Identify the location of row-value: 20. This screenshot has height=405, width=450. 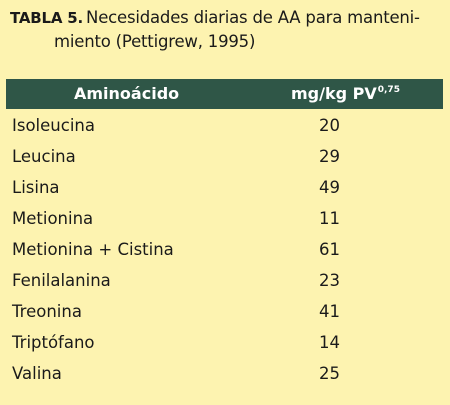
(329, 125).